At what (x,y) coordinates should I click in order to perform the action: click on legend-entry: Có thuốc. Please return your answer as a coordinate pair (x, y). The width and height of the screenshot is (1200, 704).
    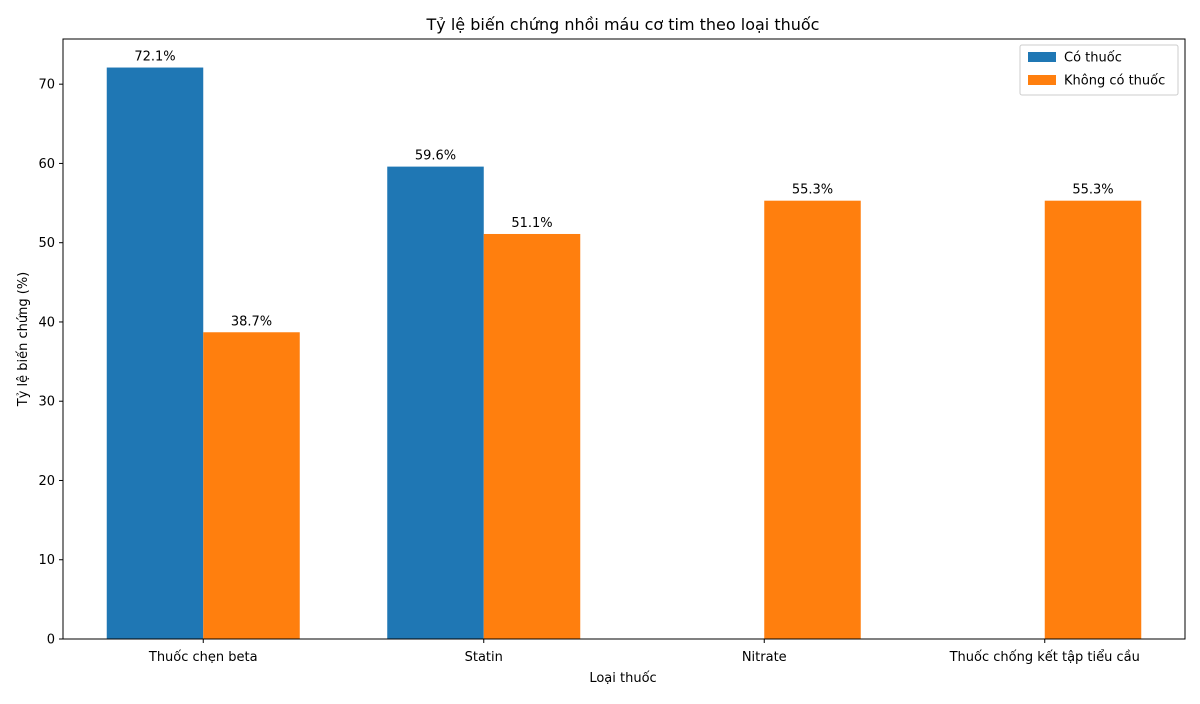
    Looking at the image, I should click on (1093, 58).